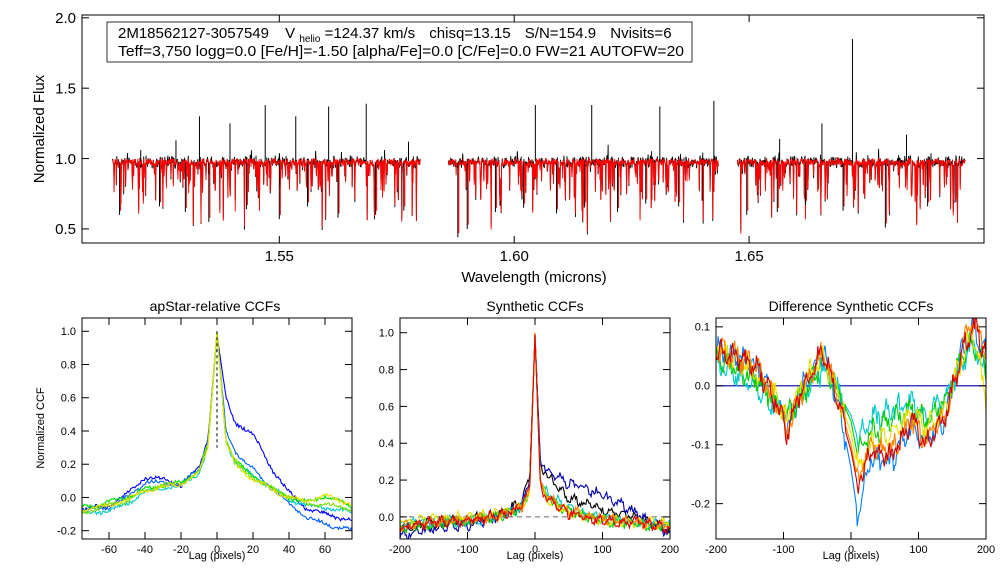 The width and height of the screenshot is (1008, 576). I want to click on synthetic-ccf-visit-4-line, so click(535, 432).